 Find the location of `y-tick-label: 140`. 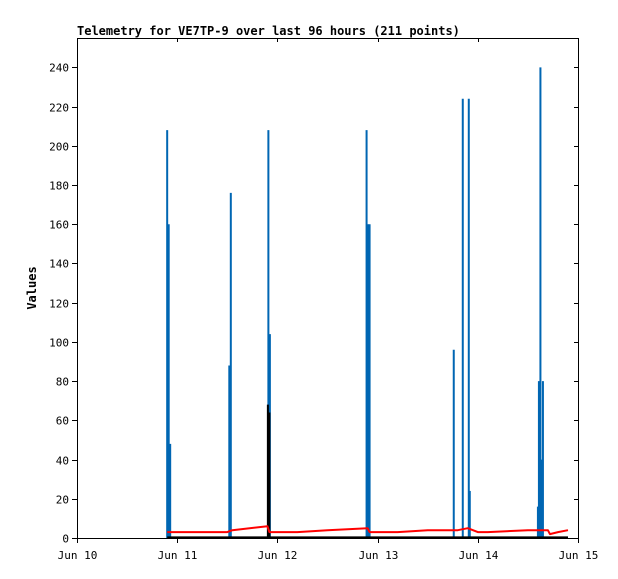

y-tick-label: 140 is located at coordinates (59, 264).